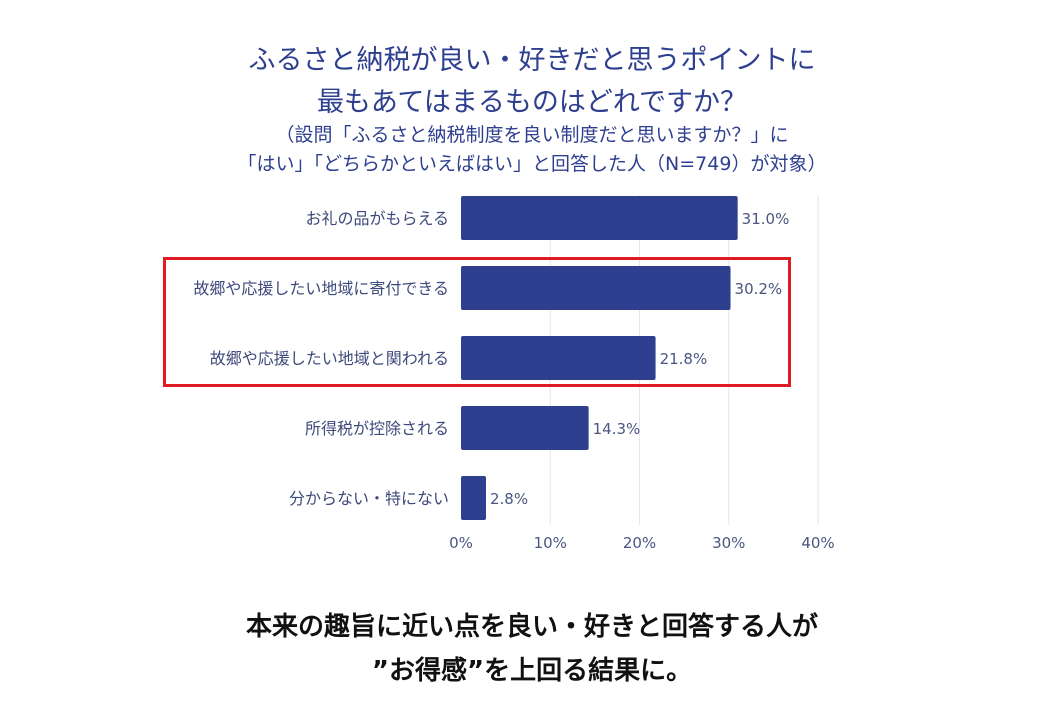 The width and height of the screenshot is (1064, 716). I want to click on bars, so click(599, 358).